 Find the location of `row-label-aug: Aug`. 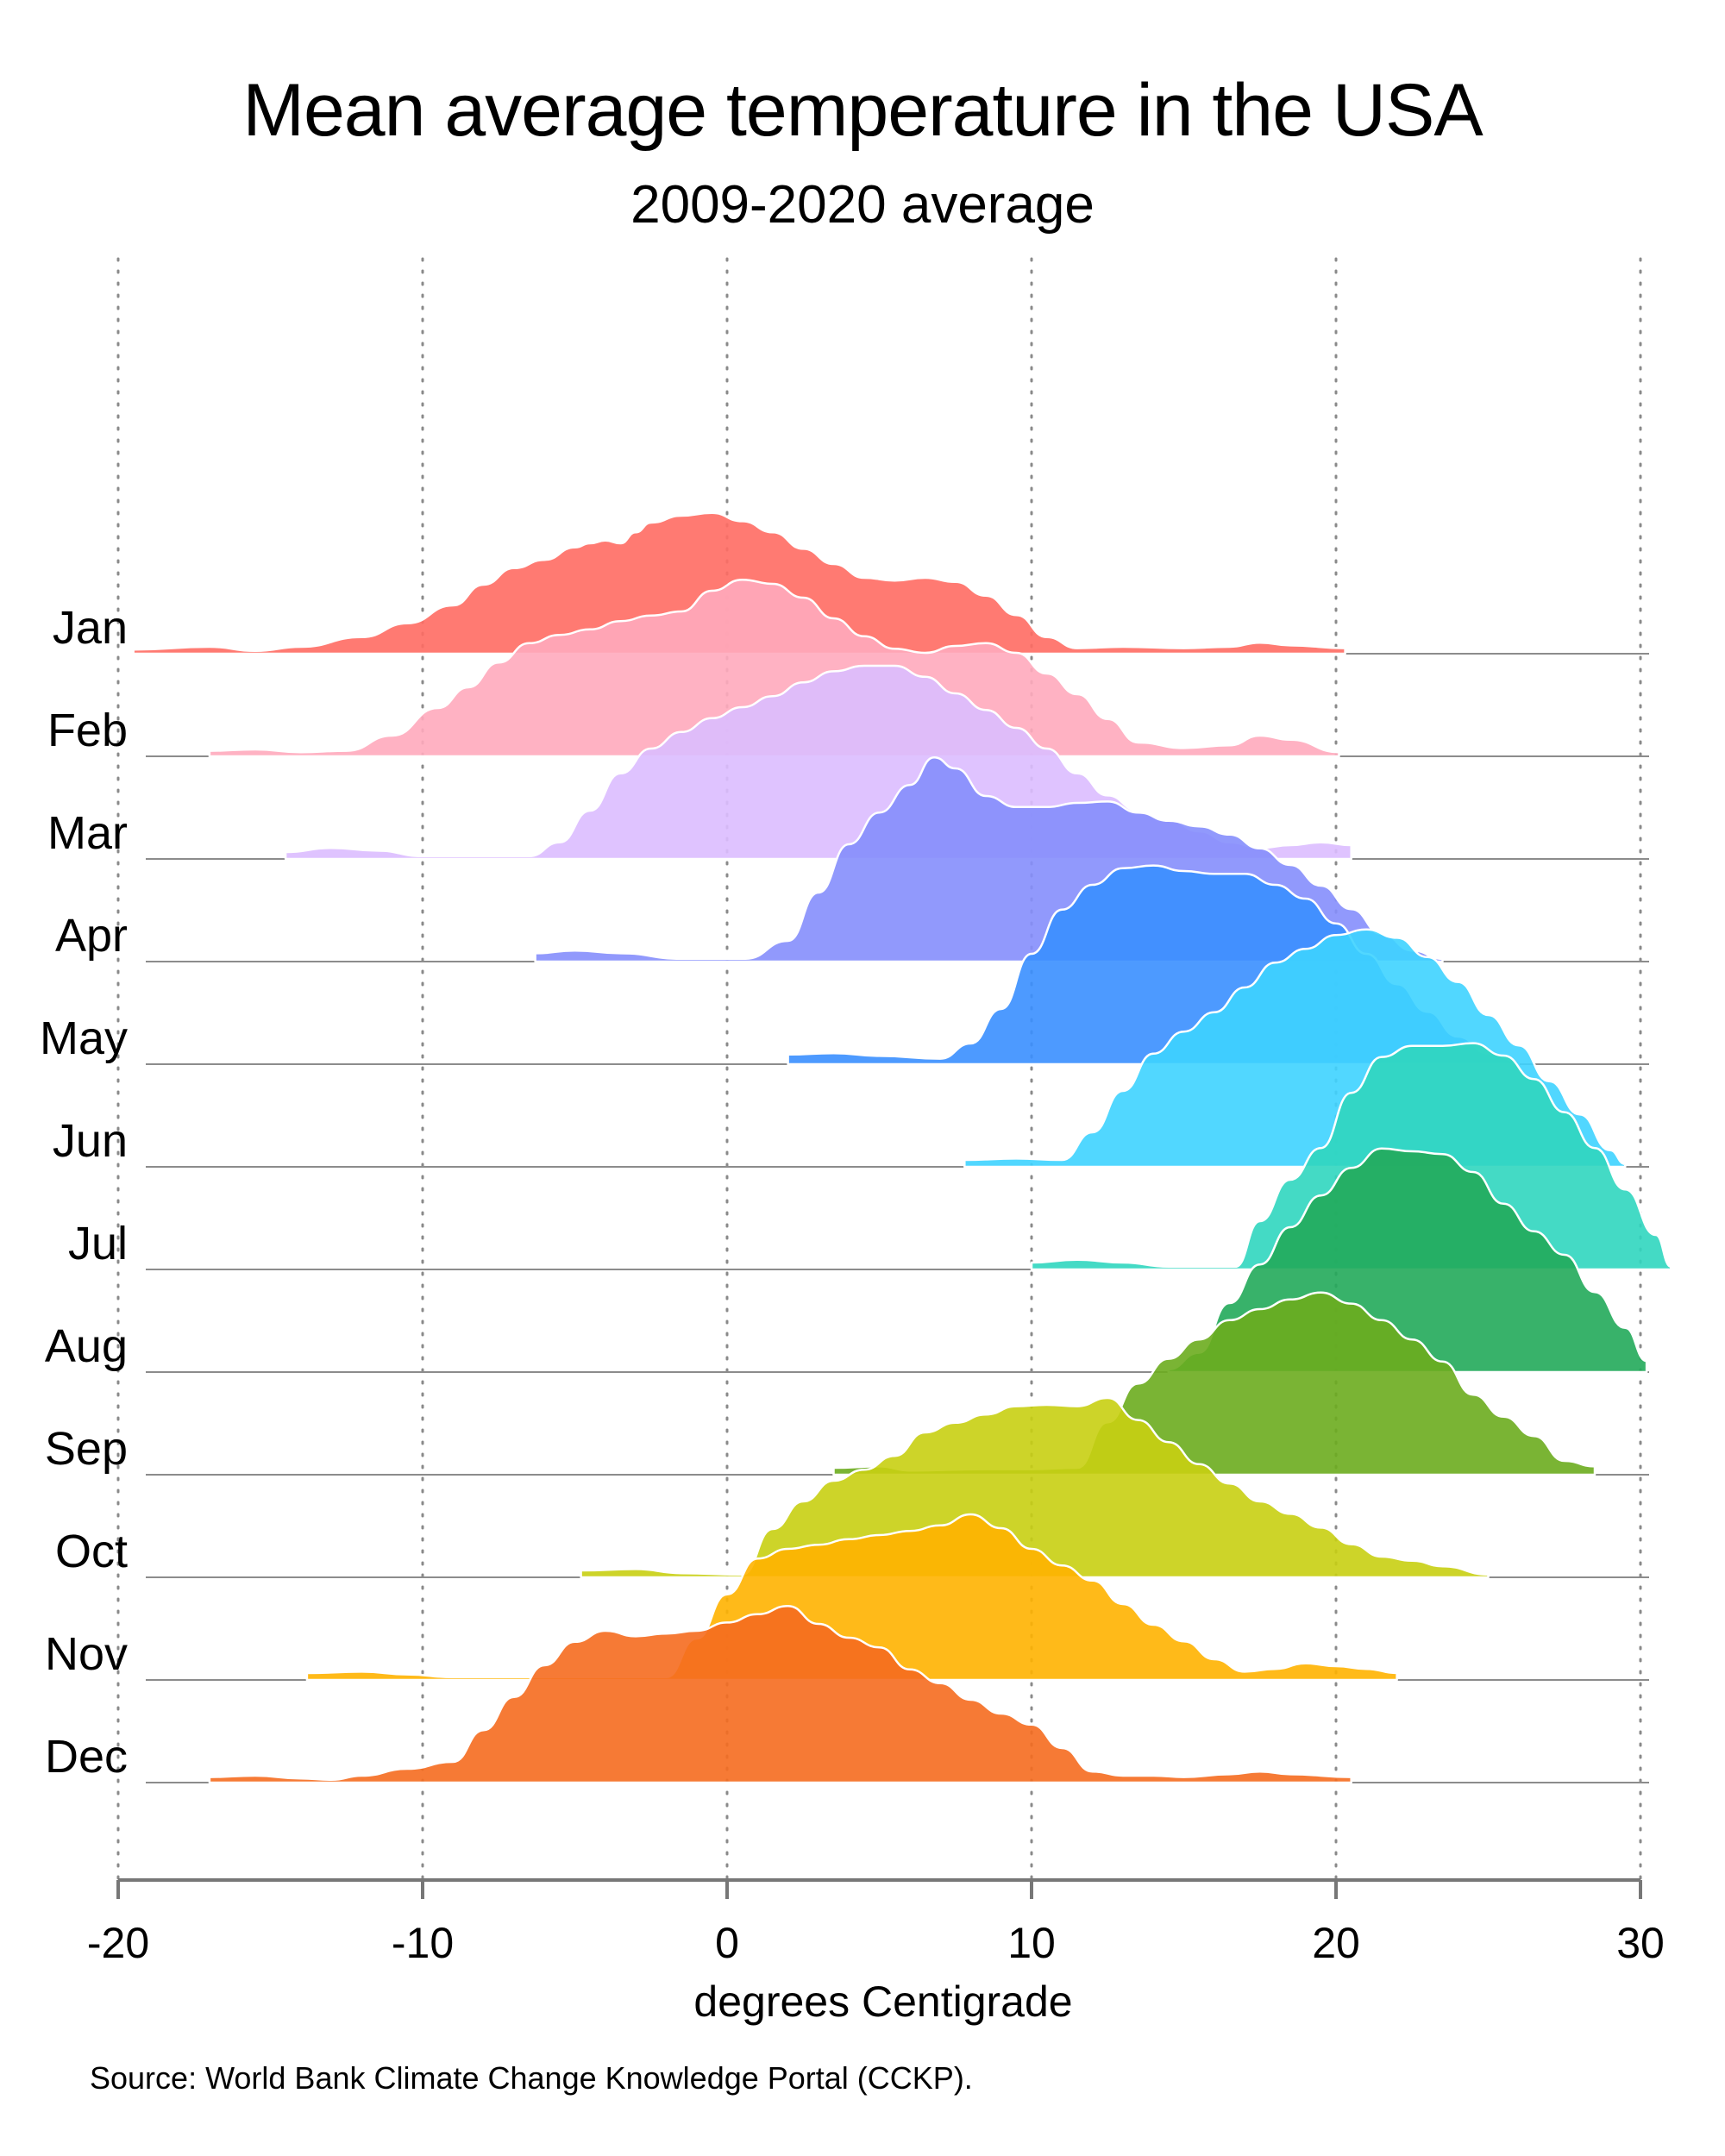

row-label-aug: Aug is located at coordinates (86, 1346).